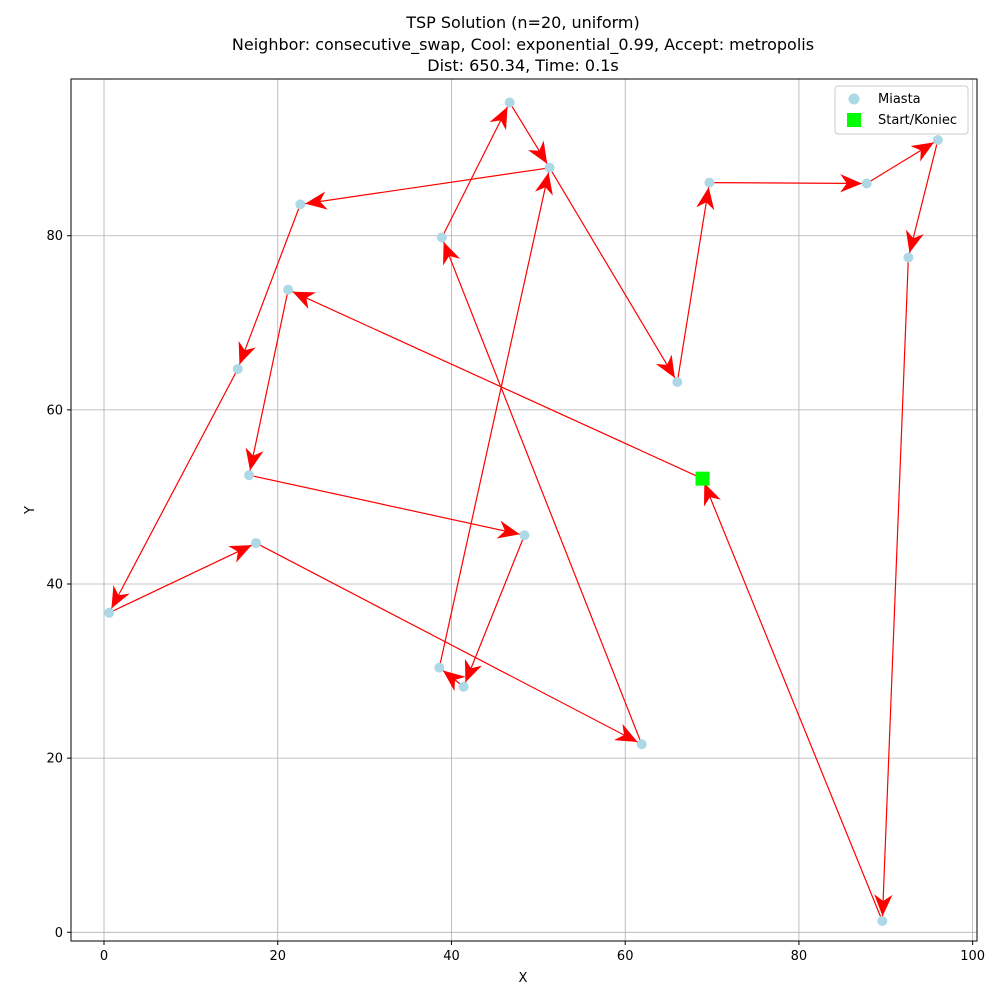 The height and width of the screenshot is (1004, 1000). Describe the element at coordinates (899, 99) in the screenshot. I see `legend-city-label: Miasta` at that location.